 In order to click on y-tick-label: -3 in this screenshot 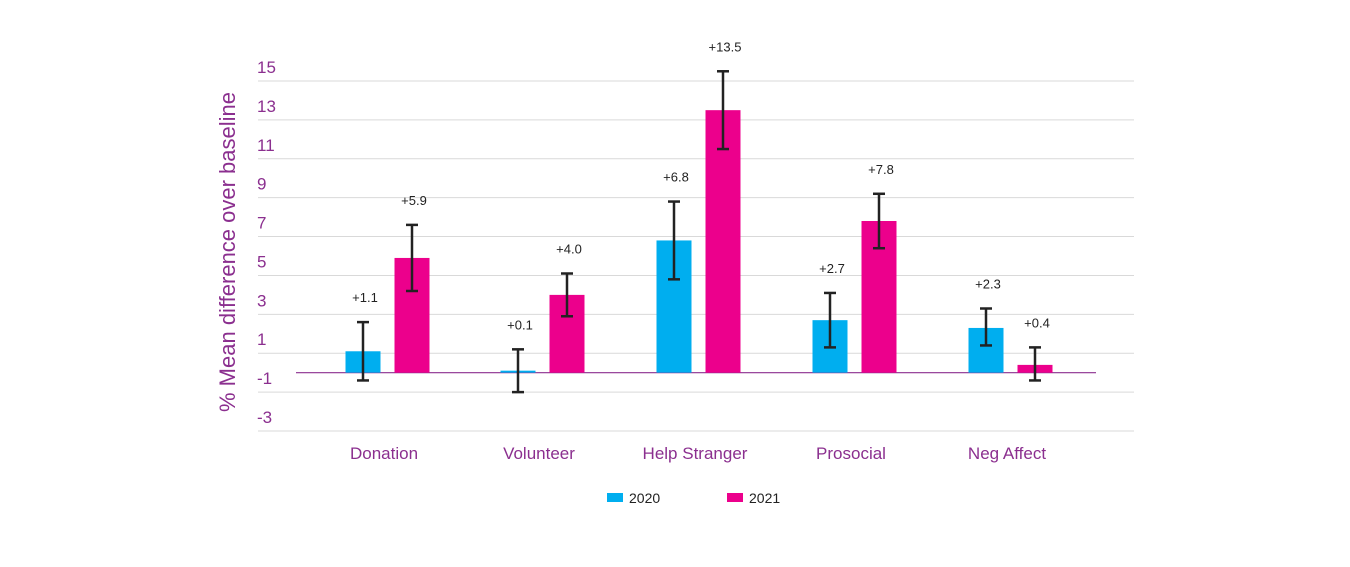, I will do `click(264, 417)`.